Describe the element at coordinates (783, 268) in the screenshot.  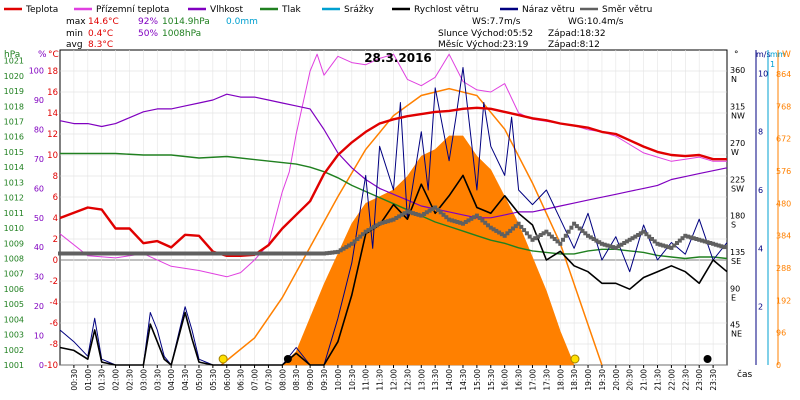
I see `w-tick: 288` at that location.